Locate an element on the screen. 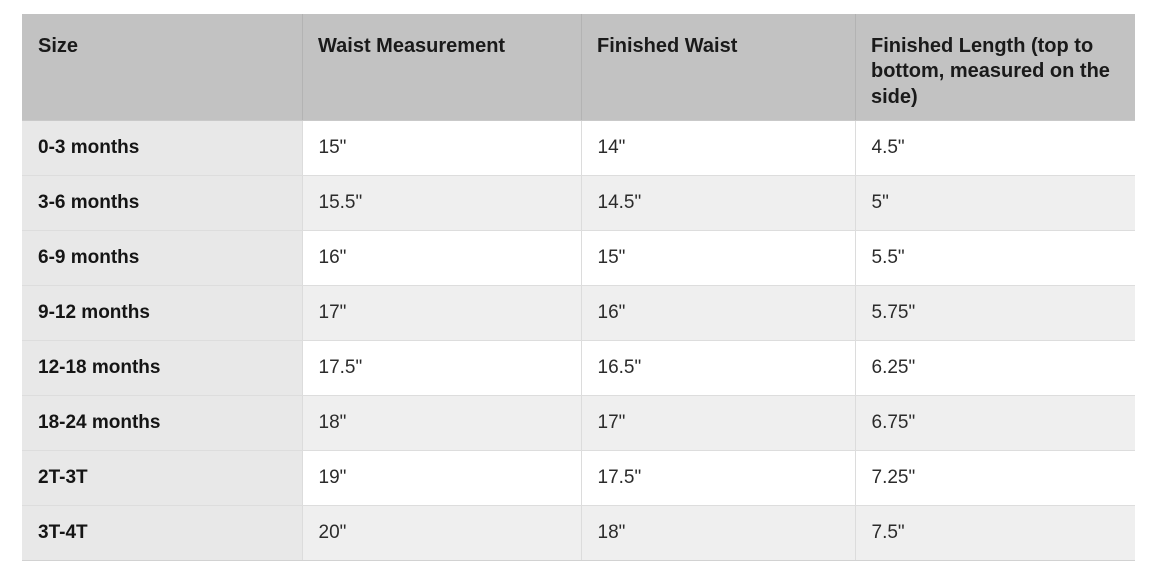  cell-size: 3T-4T is located at coordinates (162, 533).